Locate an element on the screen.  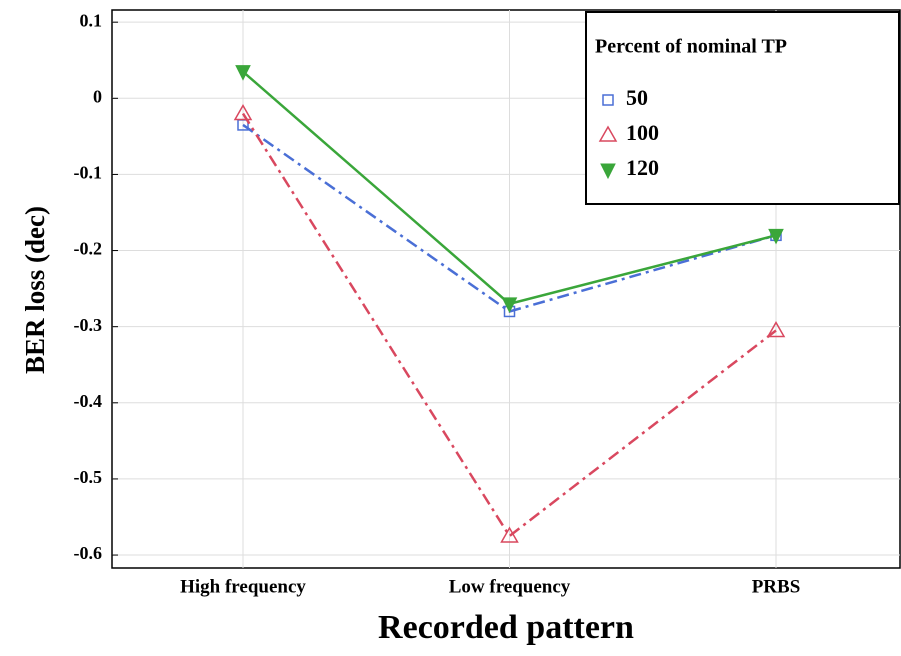
x-tick-label: PRBS is located at coordinates (776, 586).